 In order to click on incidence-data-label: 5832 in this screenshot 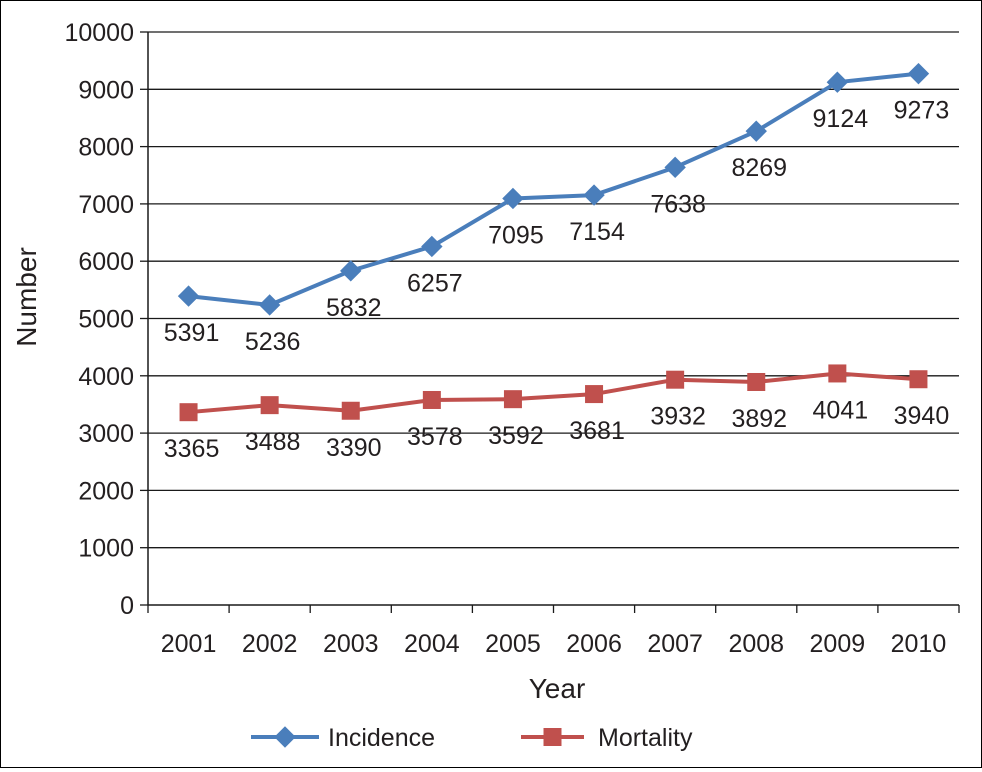, I will do `click(354, 308)`.